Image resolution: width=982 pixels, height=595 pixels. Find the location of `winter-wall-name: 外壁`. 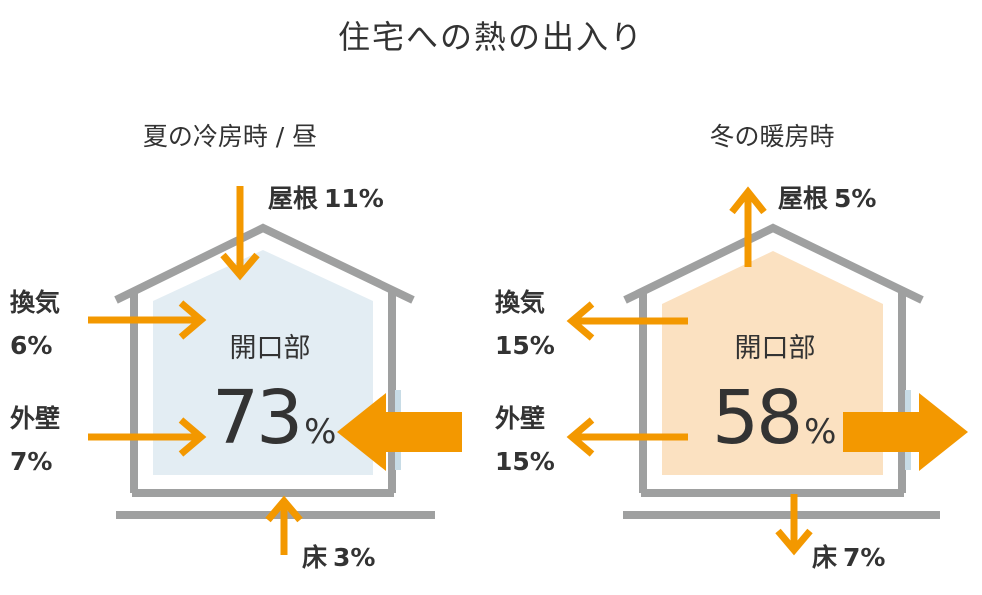

winter-wall-name: 外壁 is located at coordinates (520, 418).